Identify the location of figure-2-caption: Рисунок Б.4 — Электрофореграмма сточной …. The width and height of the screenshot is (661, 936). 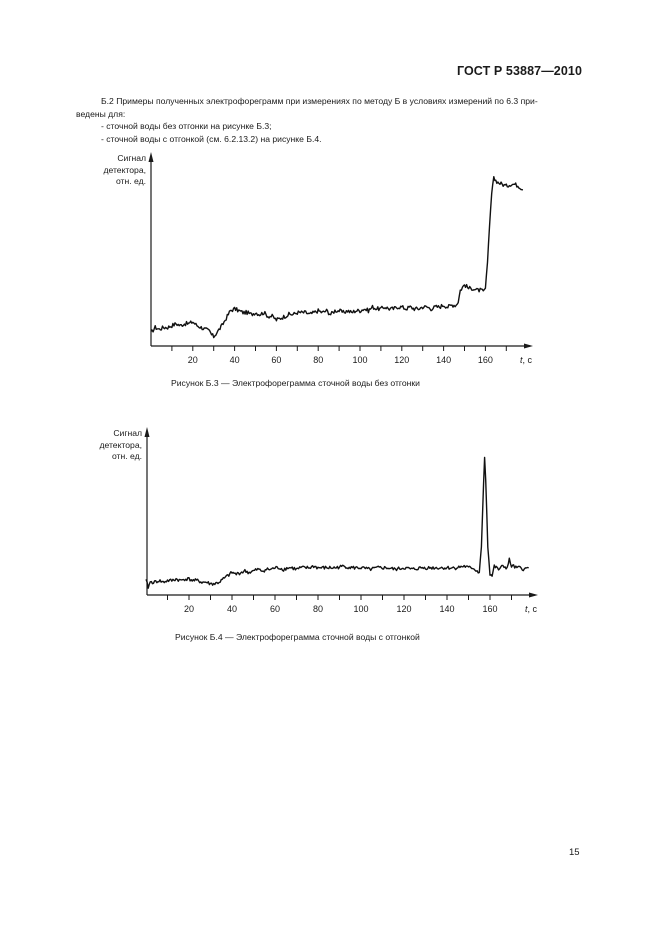
(297, 637).